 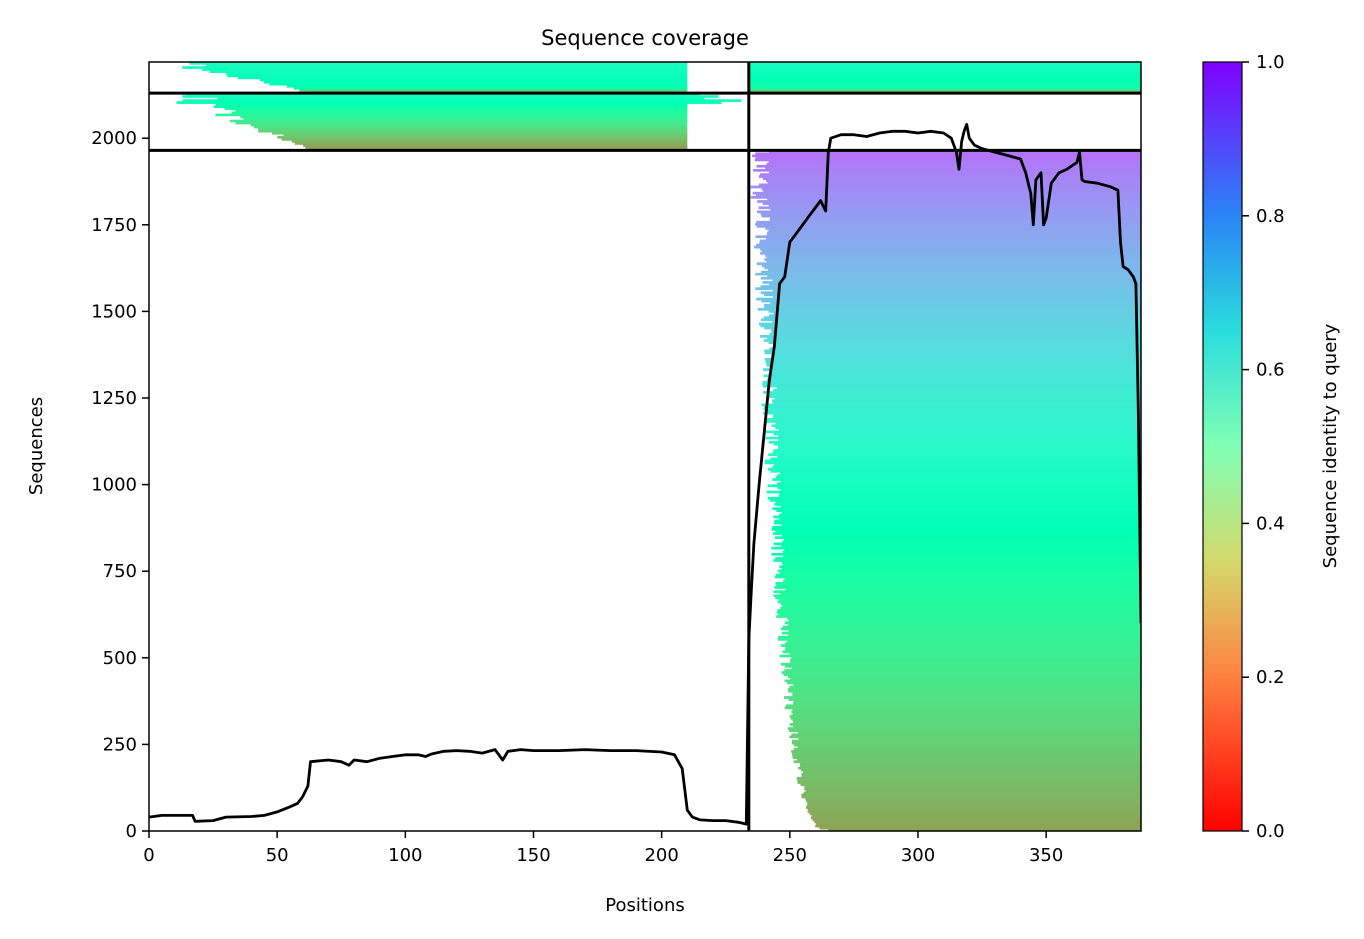 What do you see at coordinates (1270, 62) in the screenshot?
I see `colorbar-tick-label: 1.0` at bounding box center [1270, 62].